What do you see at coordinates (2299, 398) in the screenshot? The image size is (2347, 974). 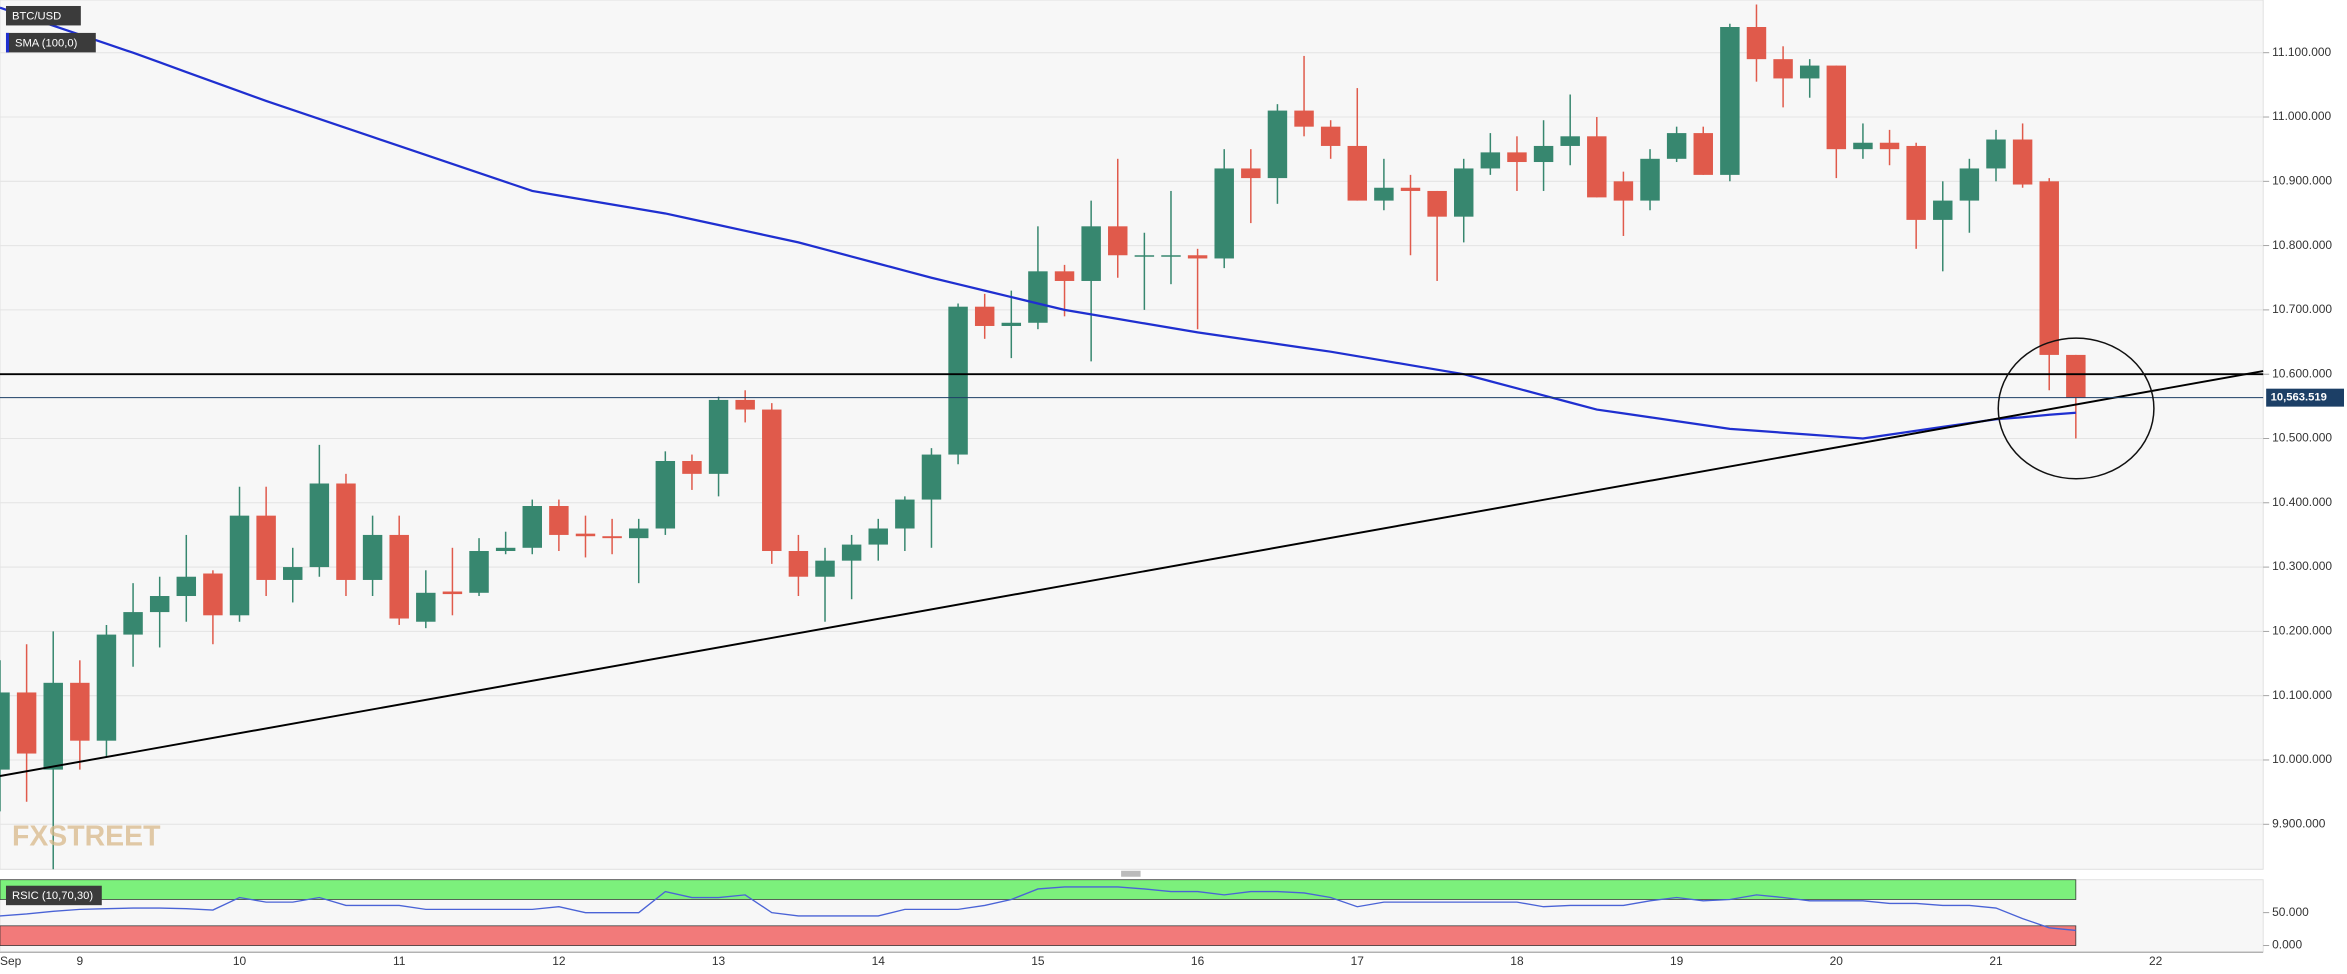 I see `price-tag-label: 10,563.519` at bounding box center [2299, 398].